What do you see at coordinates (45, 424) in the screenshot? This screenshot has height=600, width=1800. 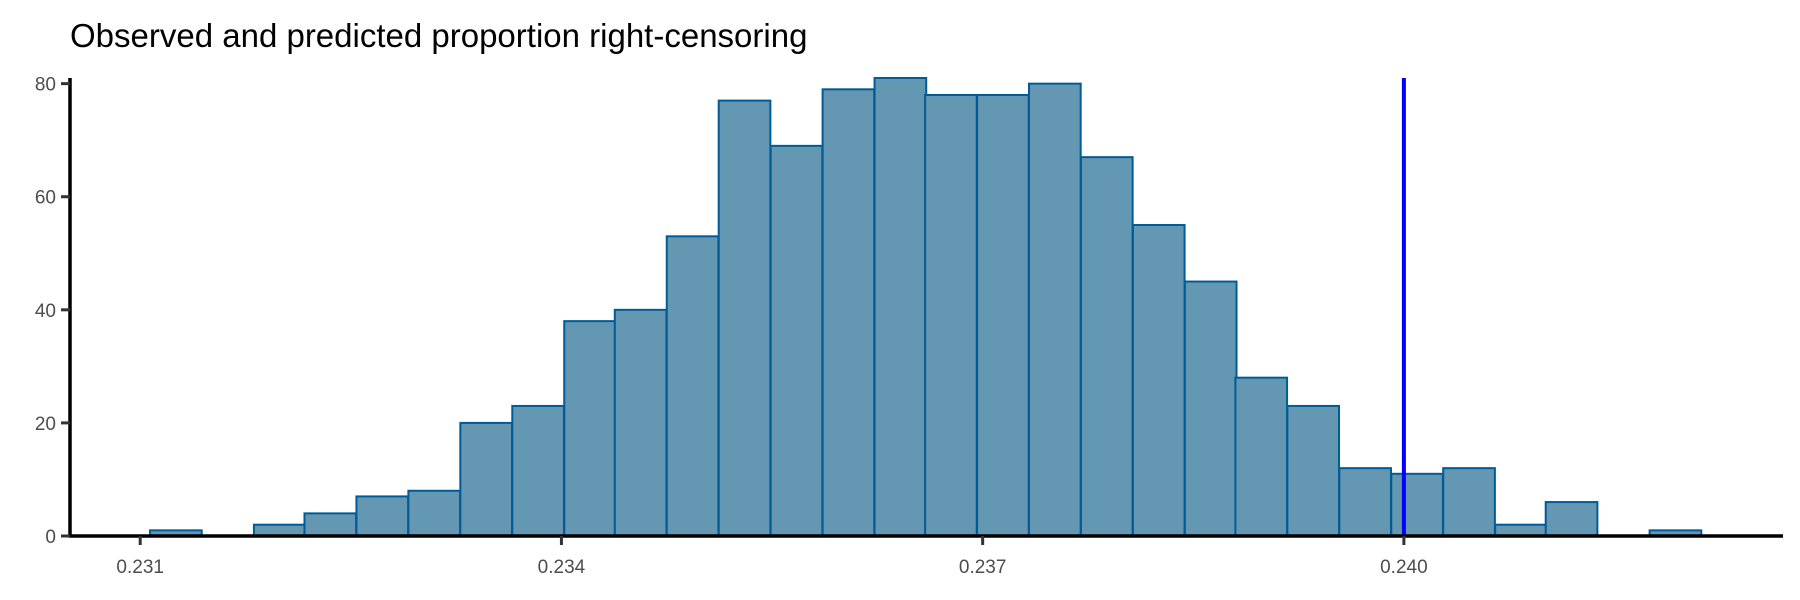 I see `y-tick-label: 20` at bounding box center [45, 424].